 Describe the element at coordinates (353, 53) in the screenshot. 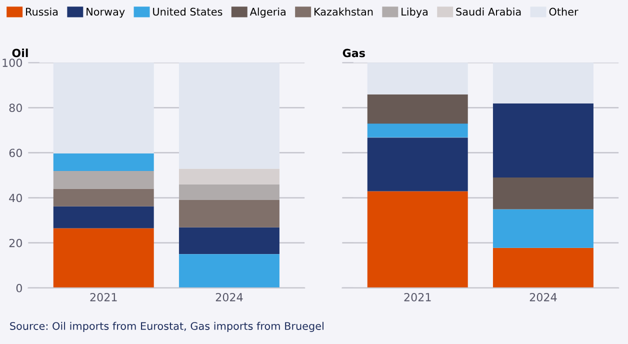

I see `chart-title: Gas` at that location.